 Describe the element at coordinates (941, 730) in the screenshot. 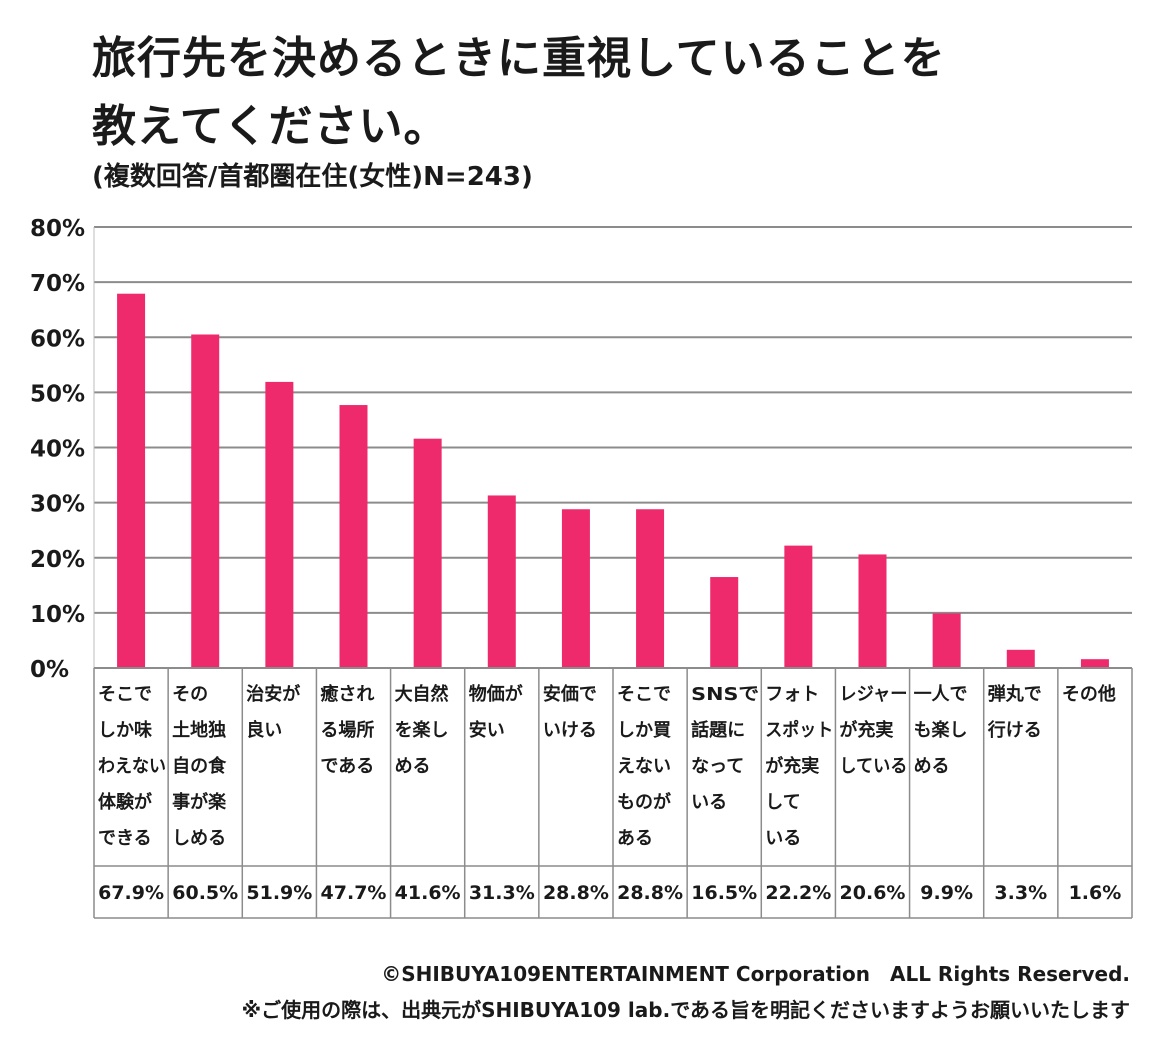

I see `category-label: 一人でも楽しめる` at that location.